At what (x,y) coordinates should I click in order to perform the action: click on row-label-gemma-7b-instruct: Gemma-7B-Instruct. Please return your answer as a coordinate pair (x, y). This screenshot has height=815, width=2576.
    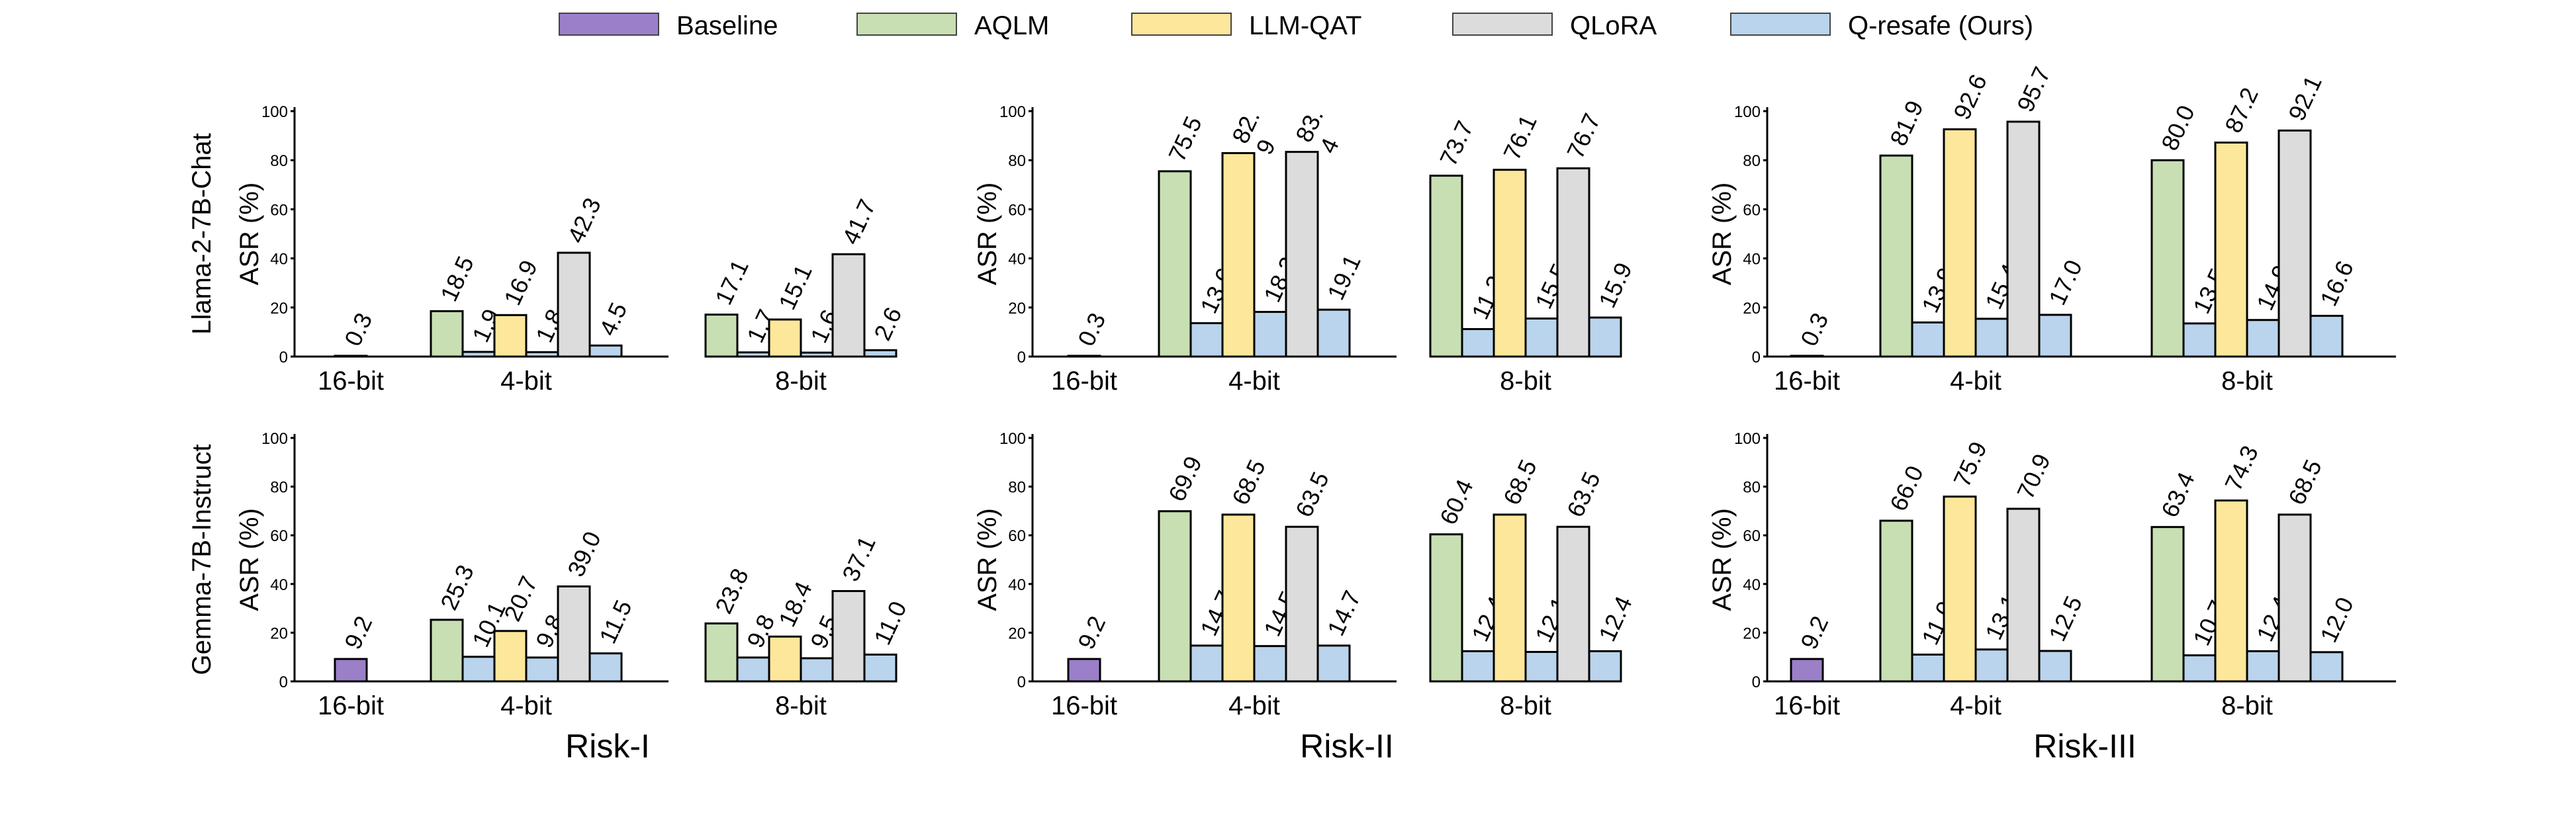
    Looking at the image, I should click on (201, 560).